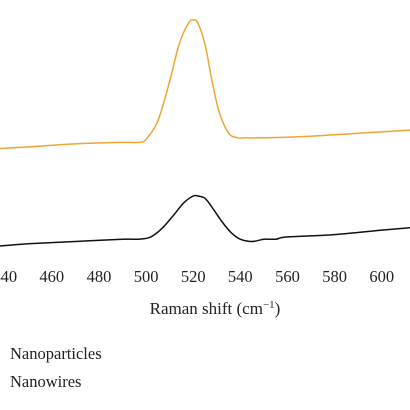  Describe the element at coordinates (99, 276) in the screenshot. I see `x-tick-480: 480` at that location.